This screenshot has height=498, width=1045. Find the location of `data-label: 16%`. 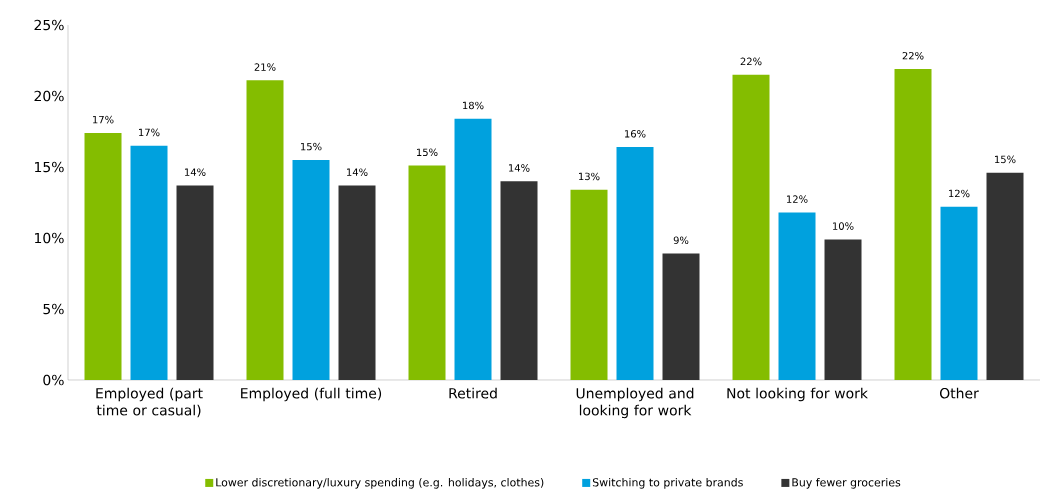

data-label: 16% is located at coordinates (635, 134).